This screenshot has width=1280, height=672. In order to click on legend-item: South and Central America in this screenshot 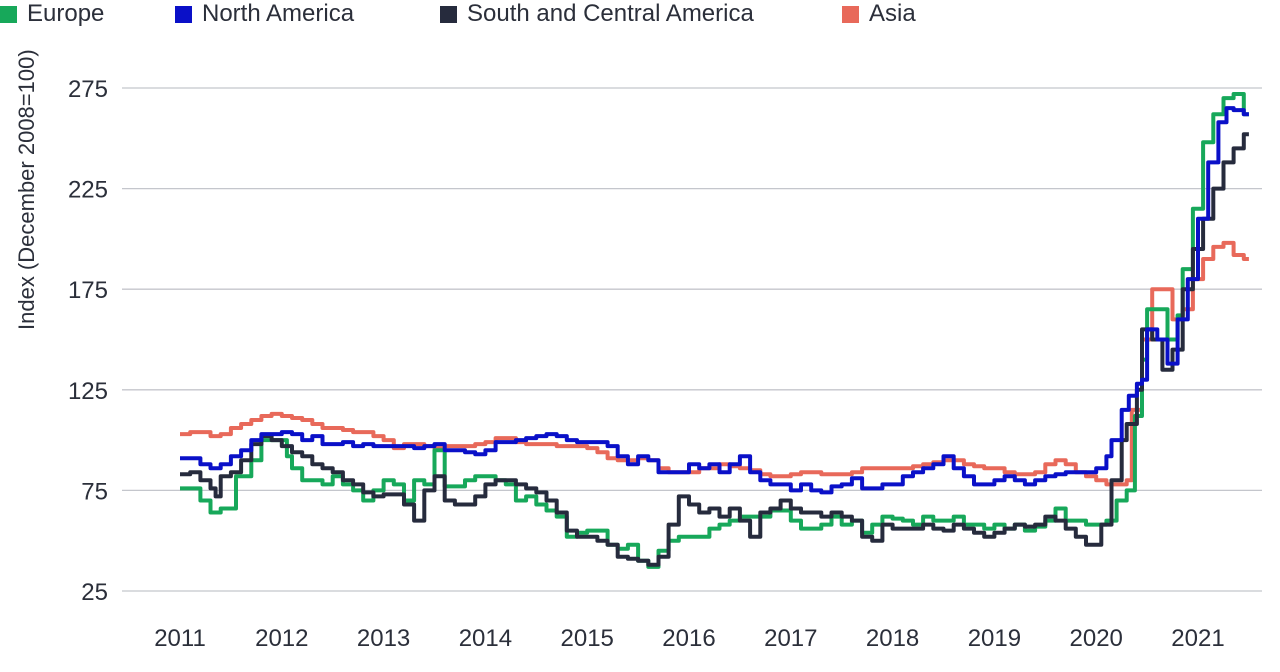, I will do `click(597, 14)`.